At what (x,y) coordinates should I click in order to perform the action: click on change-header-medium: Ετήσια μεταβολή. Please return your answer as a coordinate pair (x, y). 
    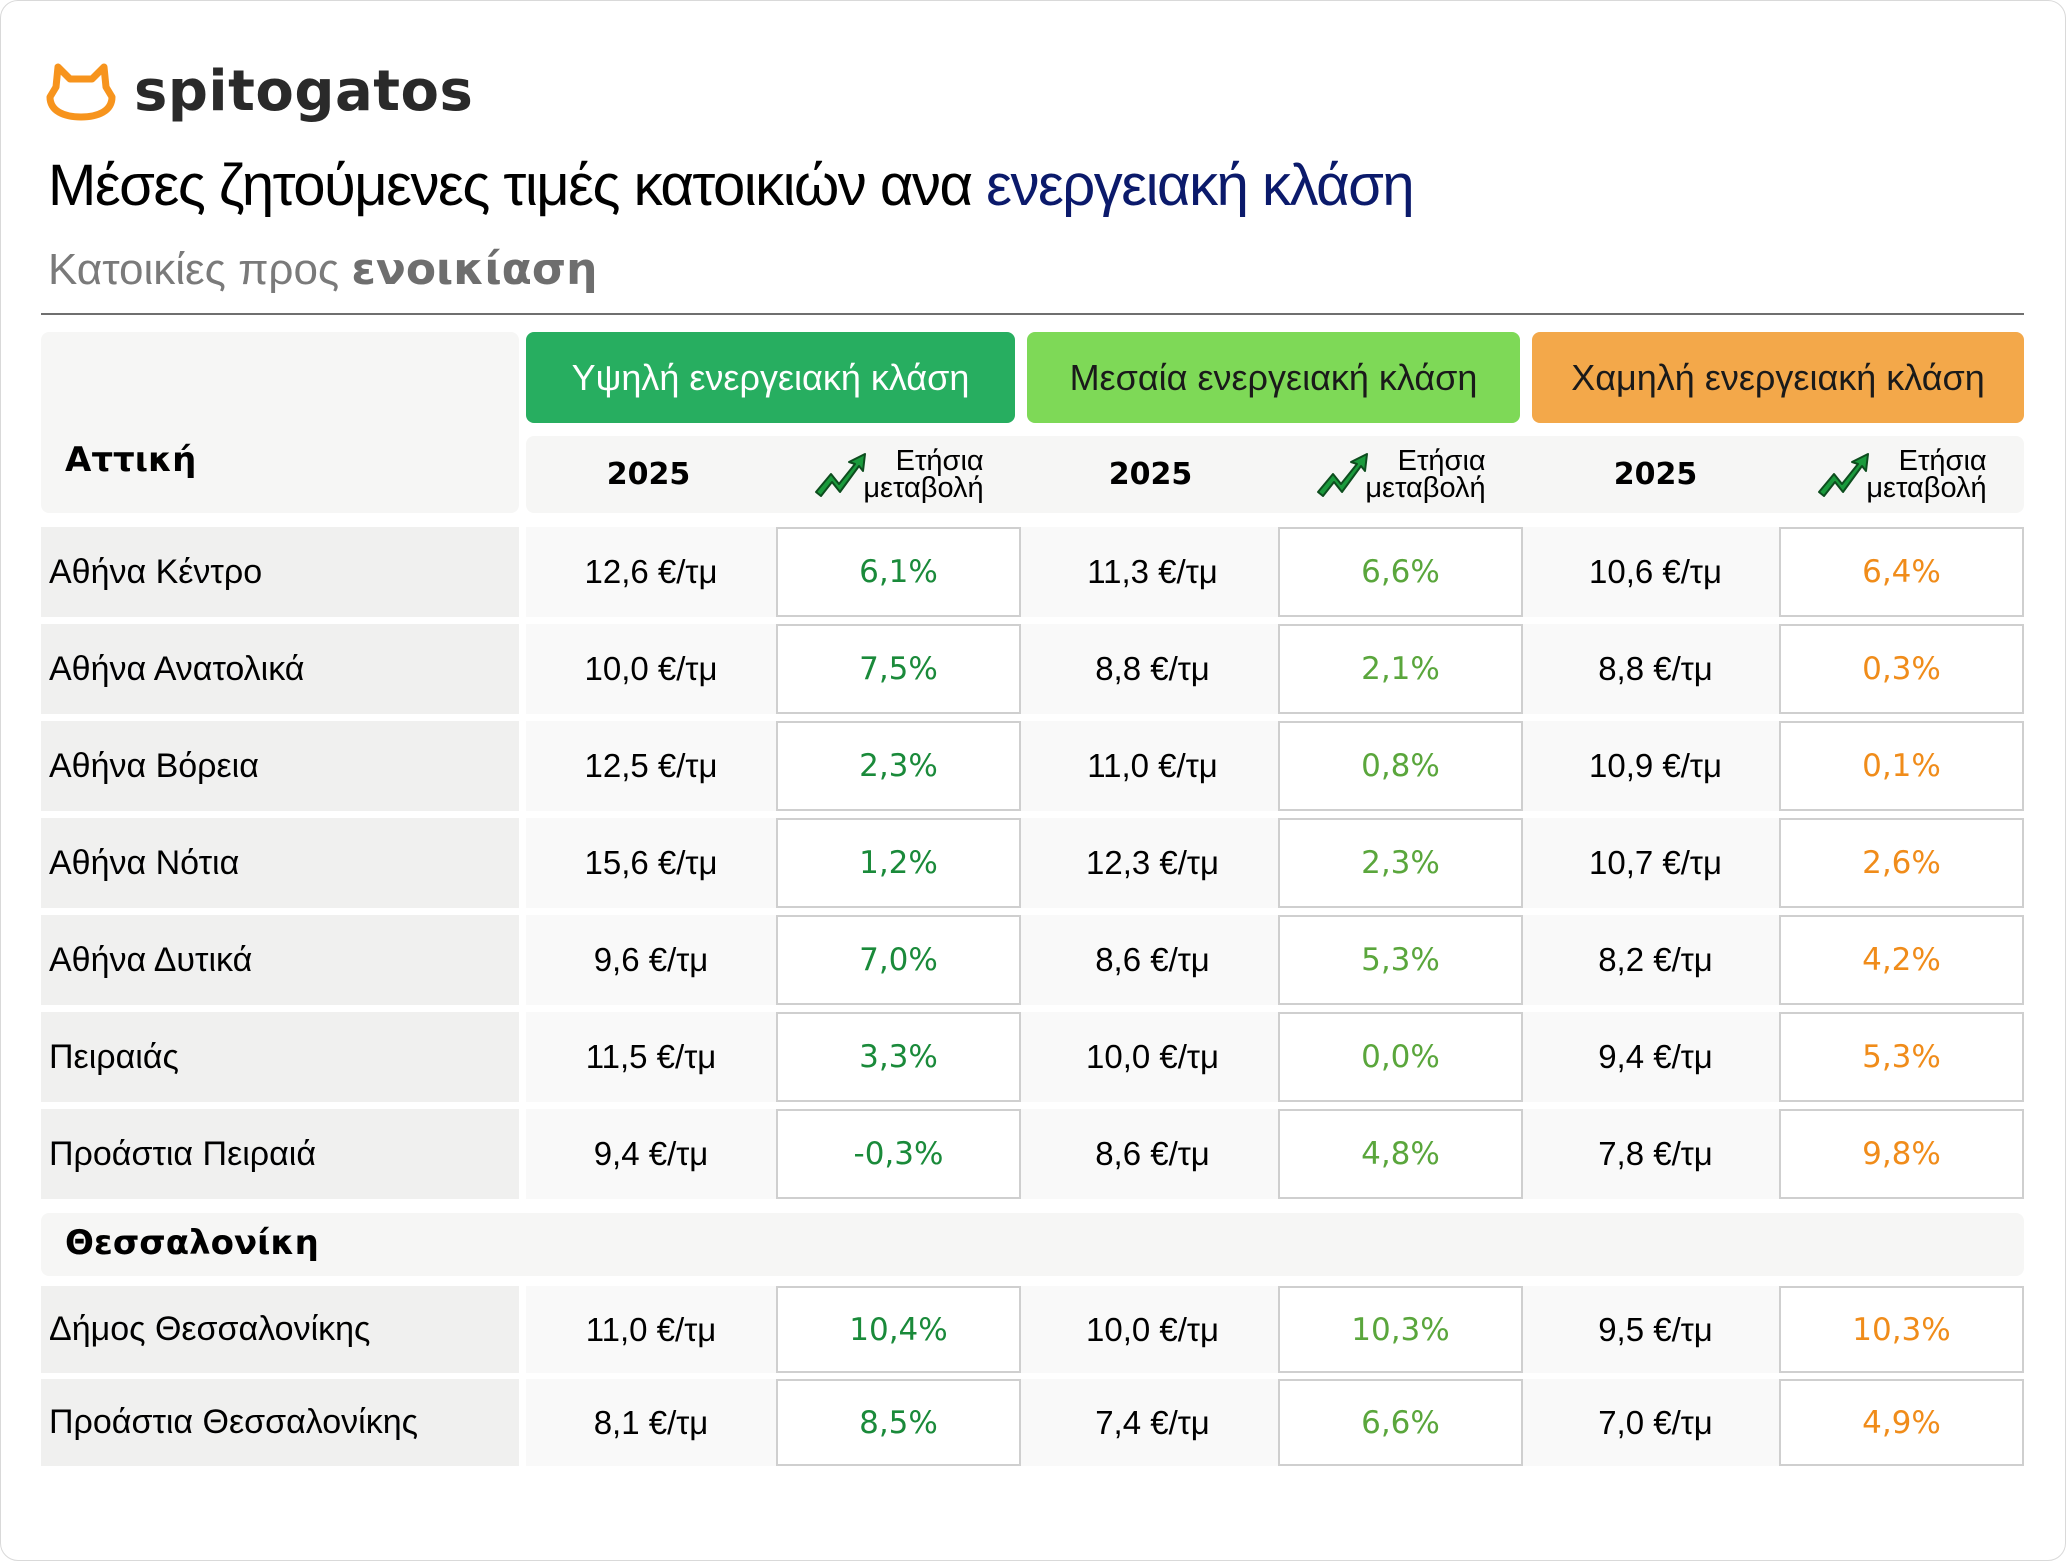
    Looking at the image, I should click on (1400, 474).